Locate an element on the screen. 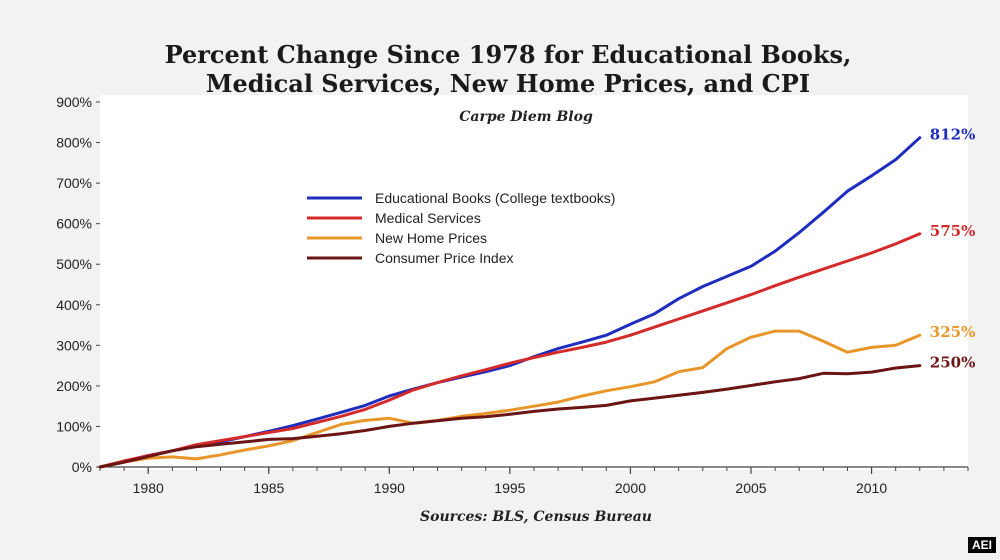  end-label-0: 812% is located at coordinates (953, 135).